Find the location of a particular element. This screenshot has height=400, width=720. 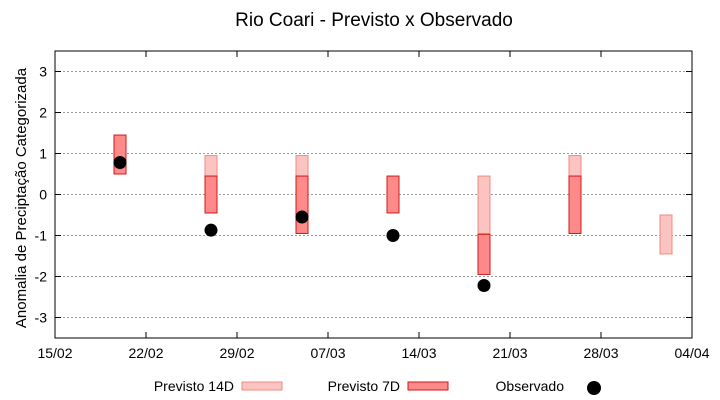

legend-label-previsto-7d: Previsto 7D is located at coordinates (364, 386).